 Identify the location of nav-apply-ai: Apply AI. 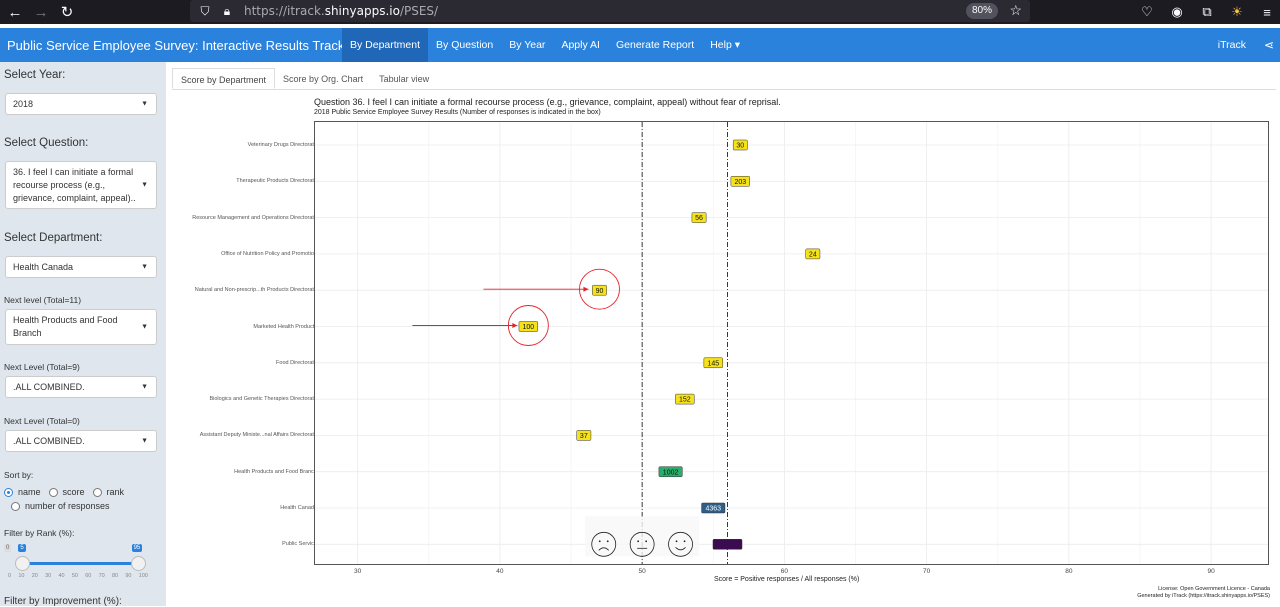
(580, 45).